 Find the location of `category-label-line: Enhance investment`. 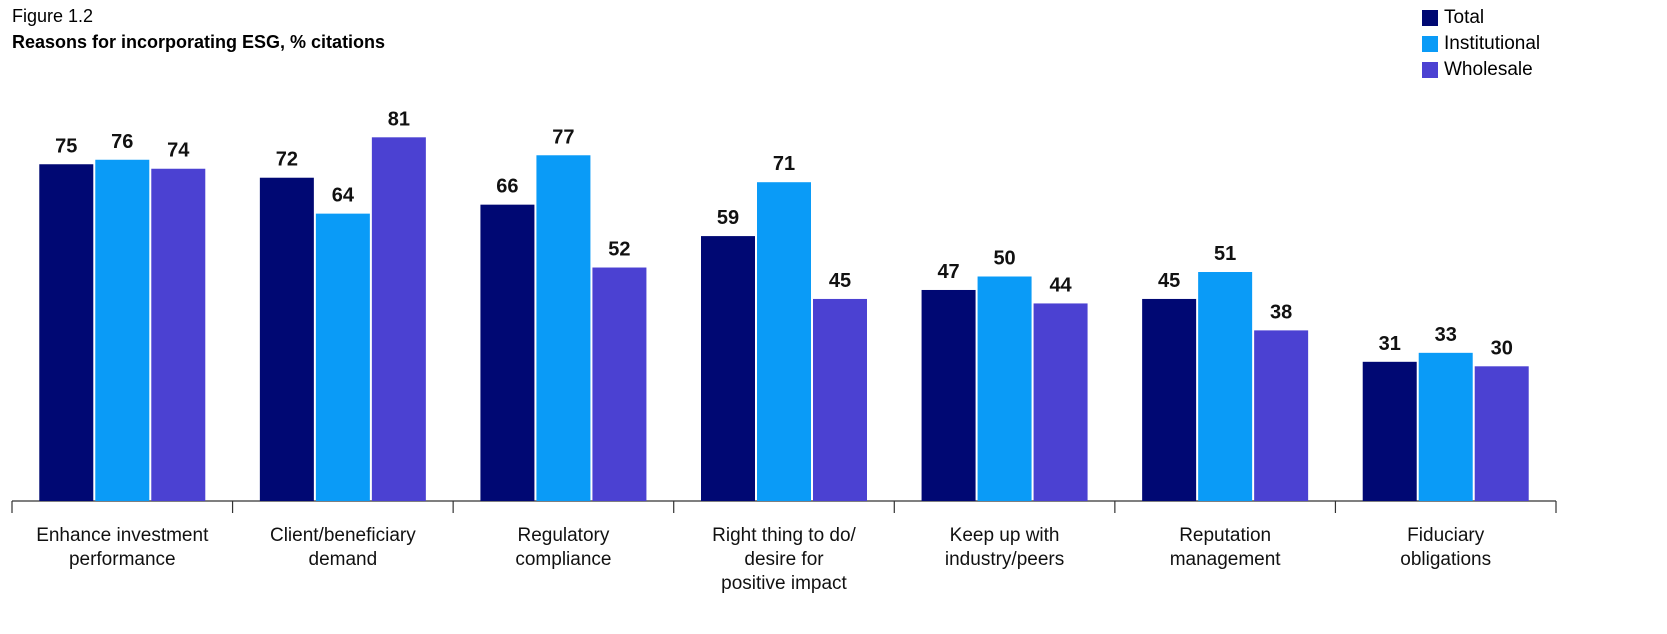

category-label-line: Enhance investment is located at coordinates (122, 535).